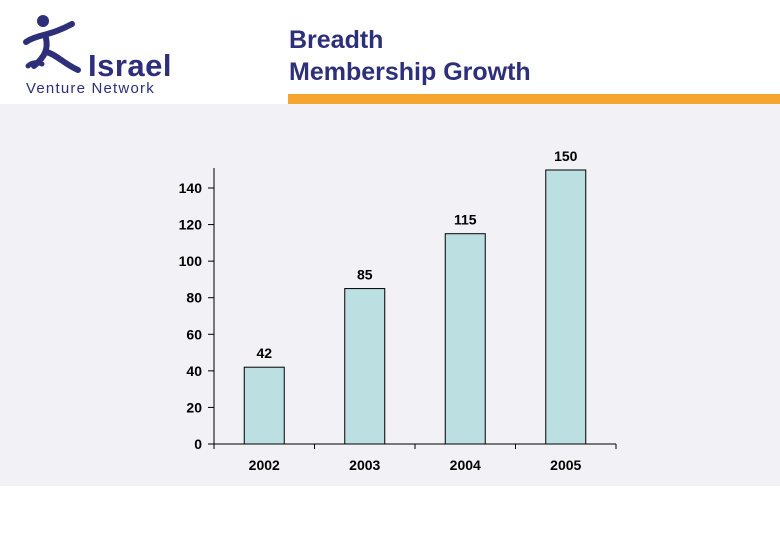 The image size is (780, 540). I want to click on x-tick-label: 2002, so click(264, 465).